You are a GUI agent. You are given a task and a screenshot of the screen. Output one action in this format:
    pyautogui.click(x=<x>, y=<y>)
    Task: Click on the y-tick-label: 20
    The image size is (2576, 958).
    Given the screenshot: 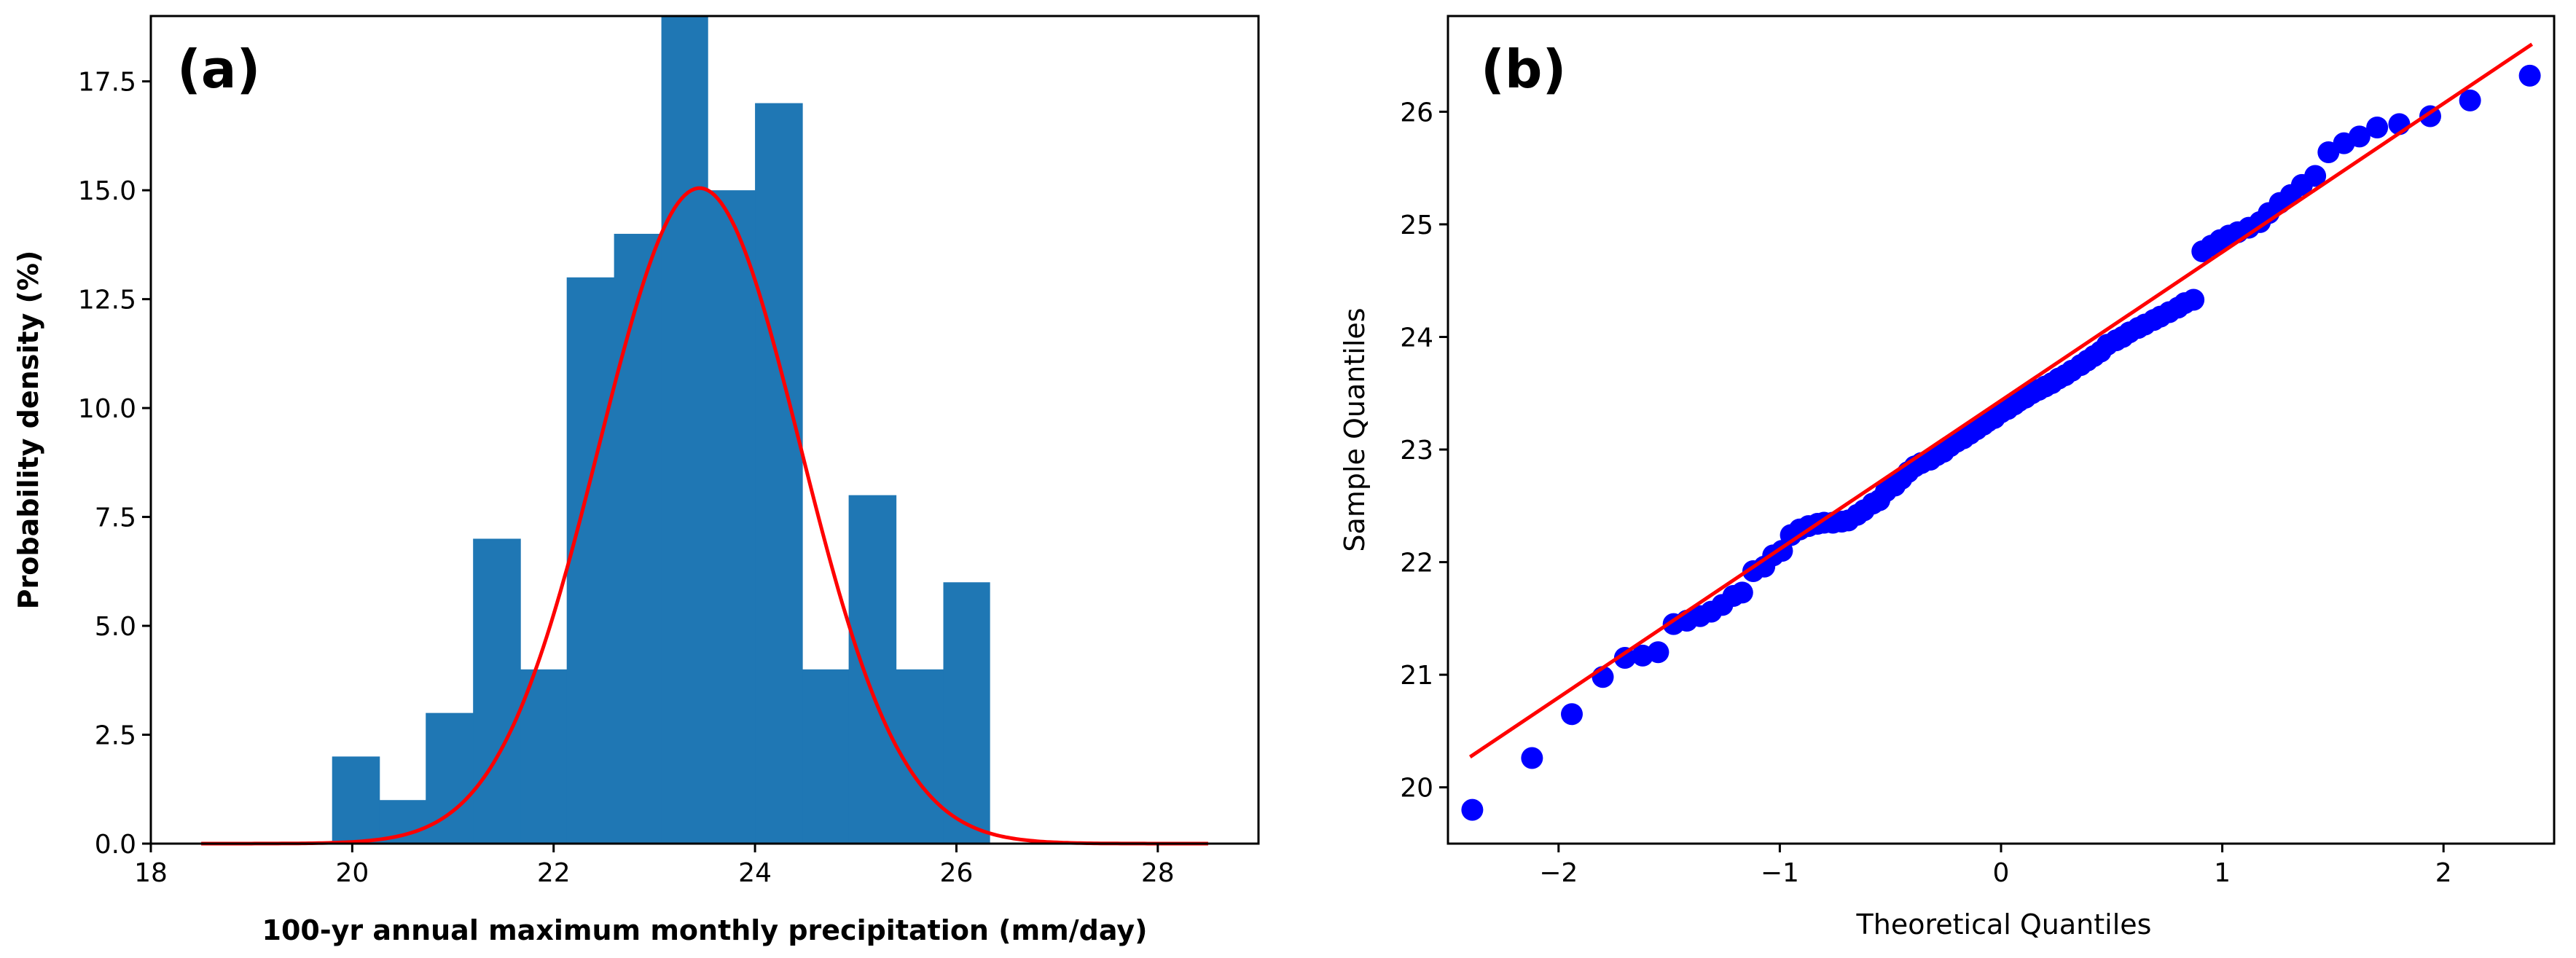 What is the action you would take?
    pyautogui.click(x=1416, y=789)
    